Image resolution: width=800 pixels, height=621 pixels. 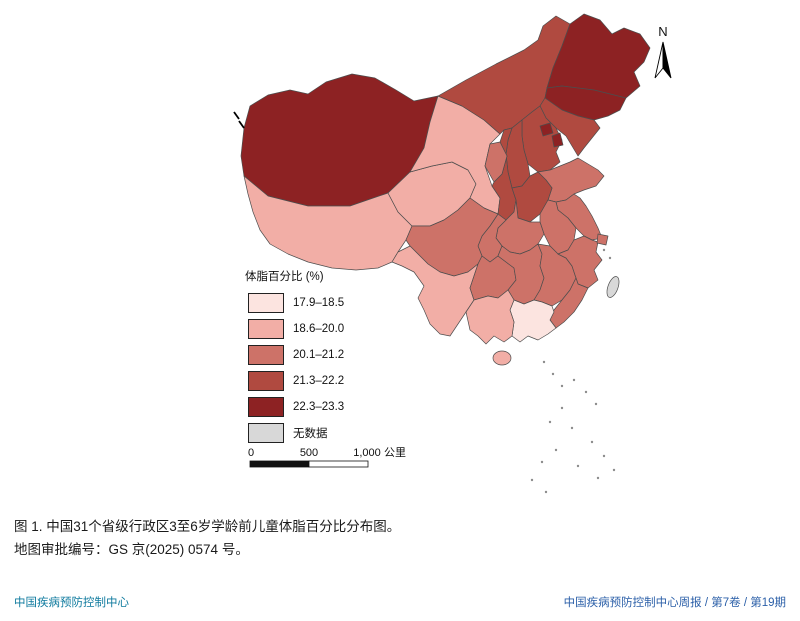 I want to click on legend-item: 18.6–20.0, so click(x=296, y=328).